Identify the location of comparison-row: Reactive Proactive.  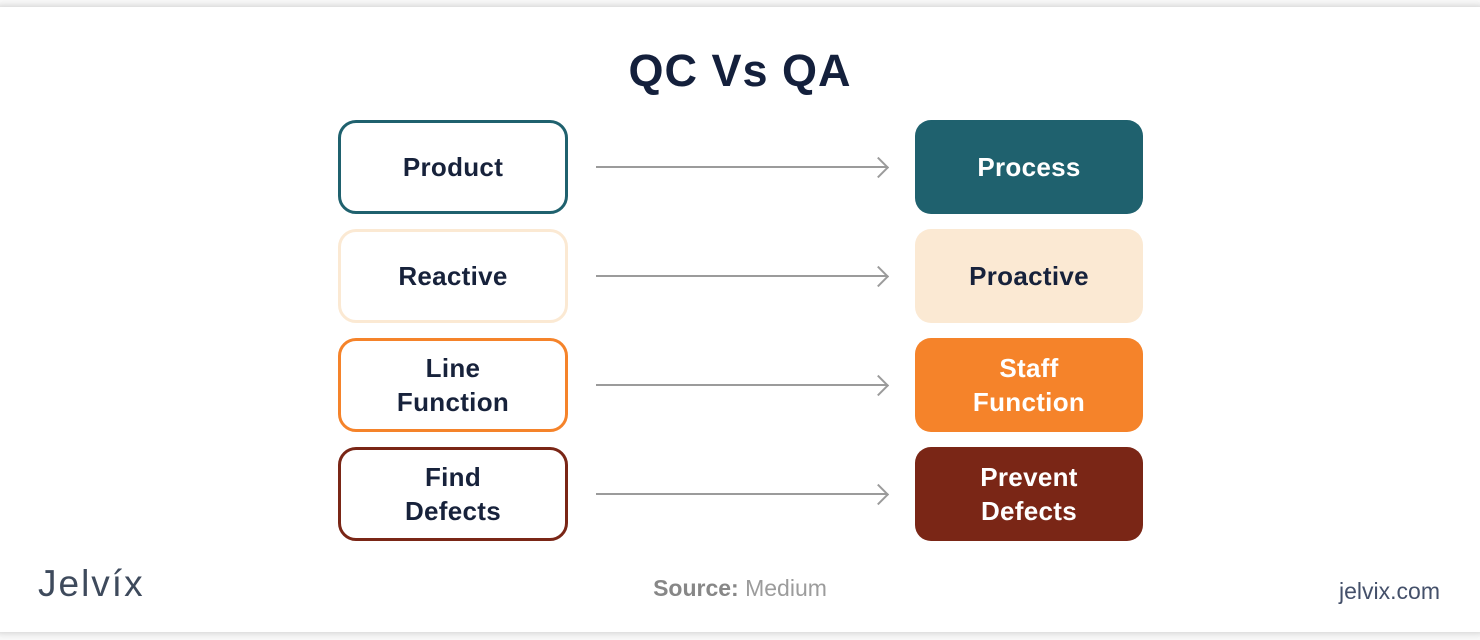
(740, 276).